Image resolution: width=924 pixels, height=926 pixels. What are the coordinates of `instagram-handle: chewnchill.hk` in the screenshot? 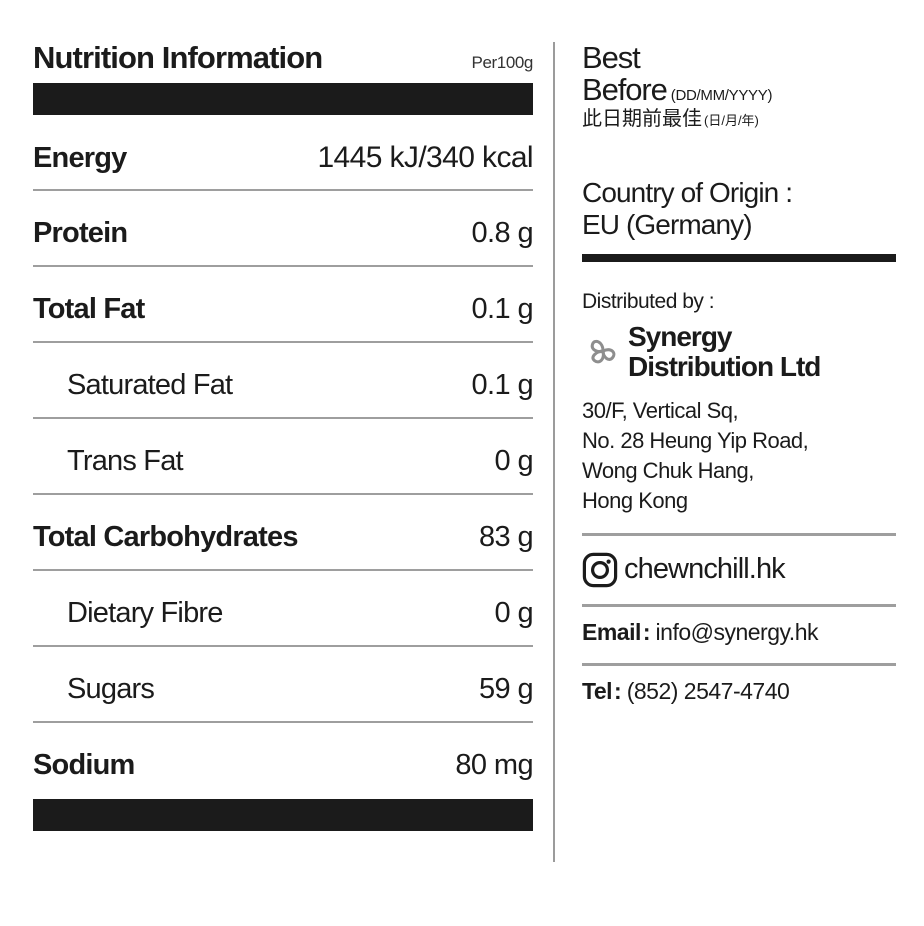 It's located at (705, 569).